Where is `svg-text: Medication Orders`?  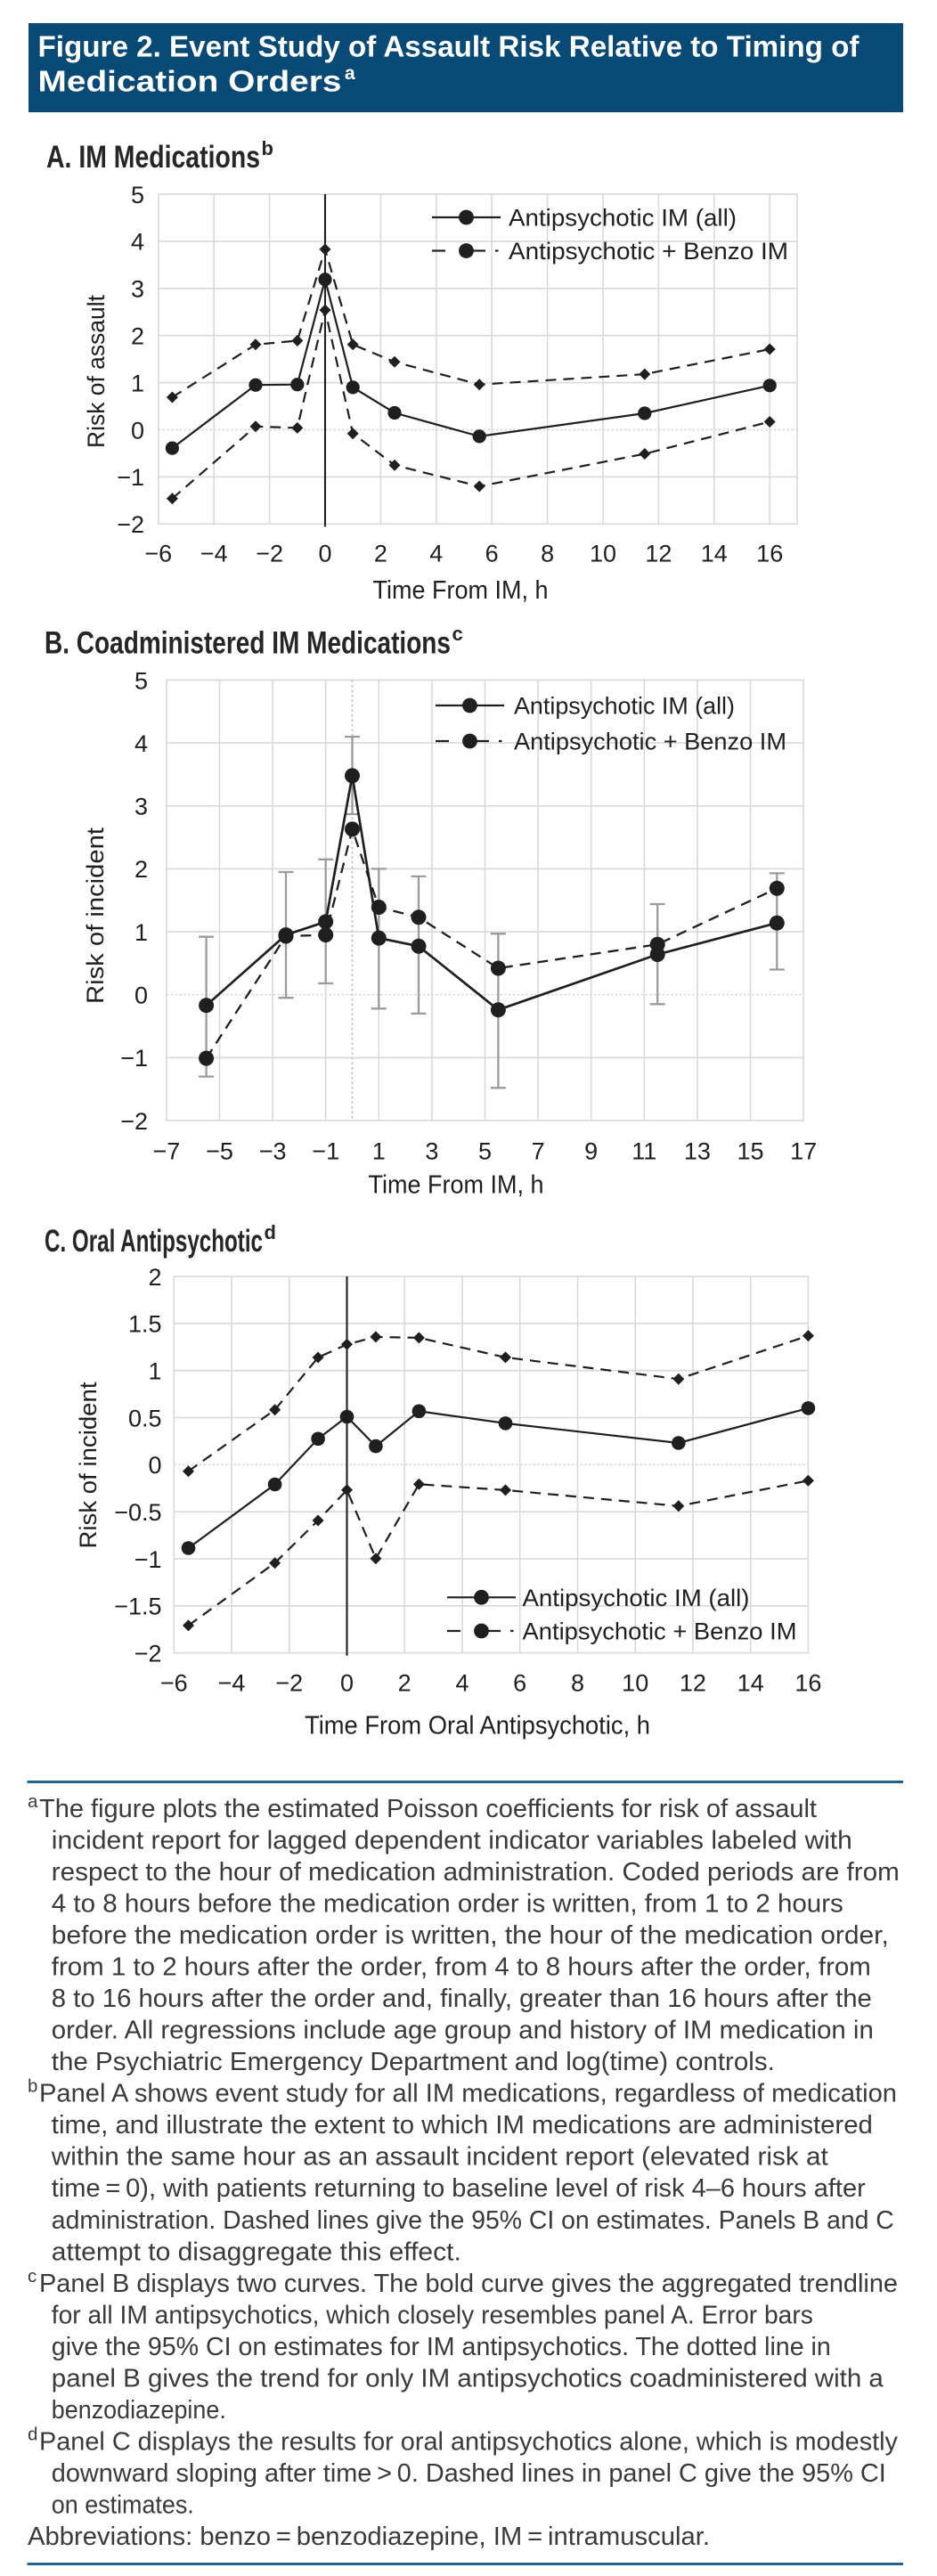 svg-text: Medication Orders is located at coordinates (190, 81).